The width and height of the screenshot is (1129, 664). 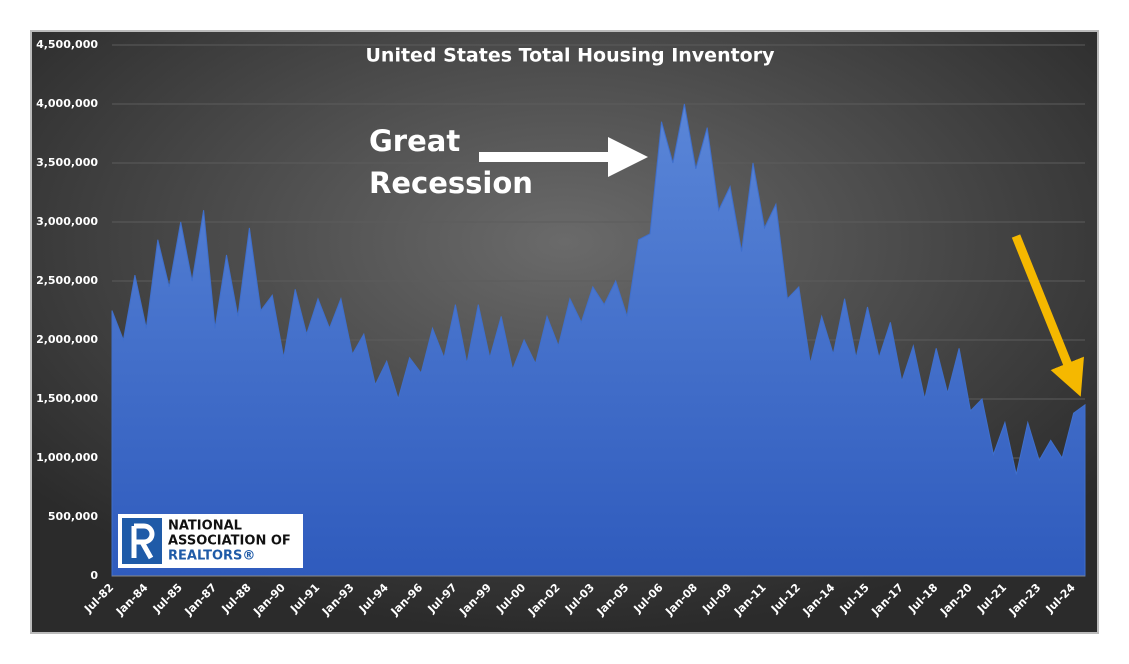 What do you see at coordinates (67, 162) in the screenshot?
I see `y-tick-label: 3,500,000` at bounding box center [67, 162].